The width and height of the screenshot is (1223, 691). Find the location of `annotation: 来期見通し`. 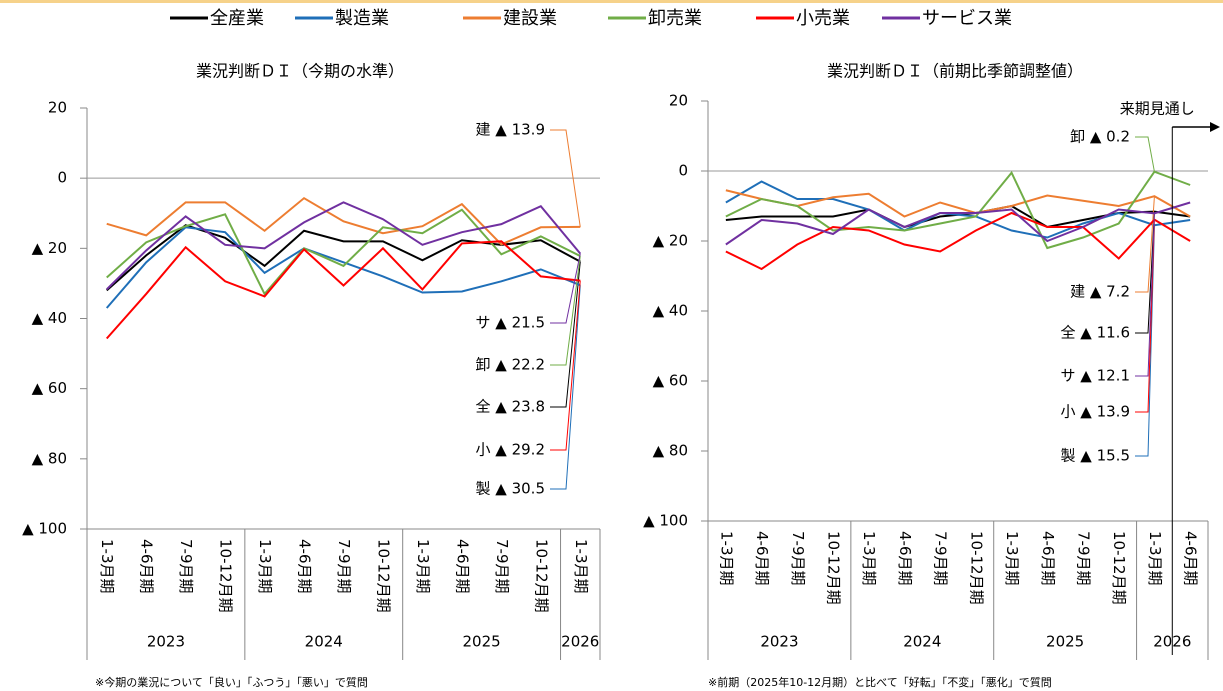

annotation: 来期見通し is located at coordinates (1157, 109).